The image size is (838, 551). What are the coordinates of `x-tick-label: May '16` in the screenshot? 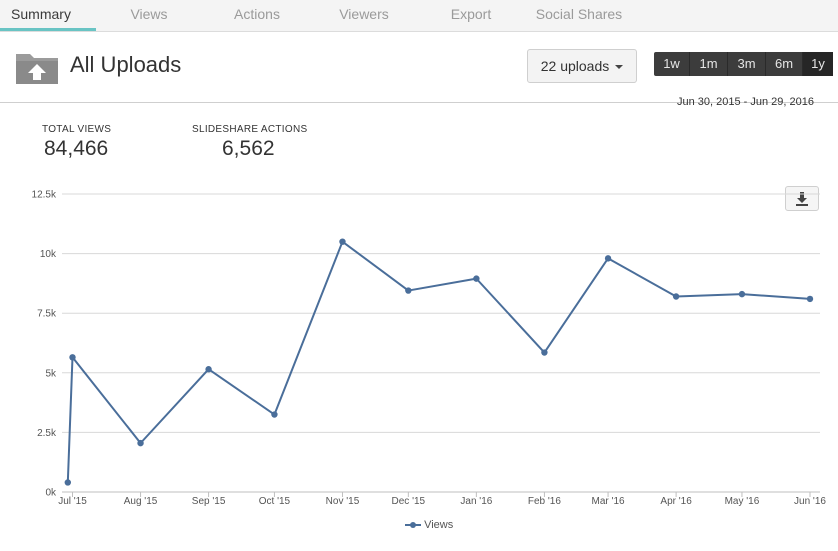 It's located at (742, 501).